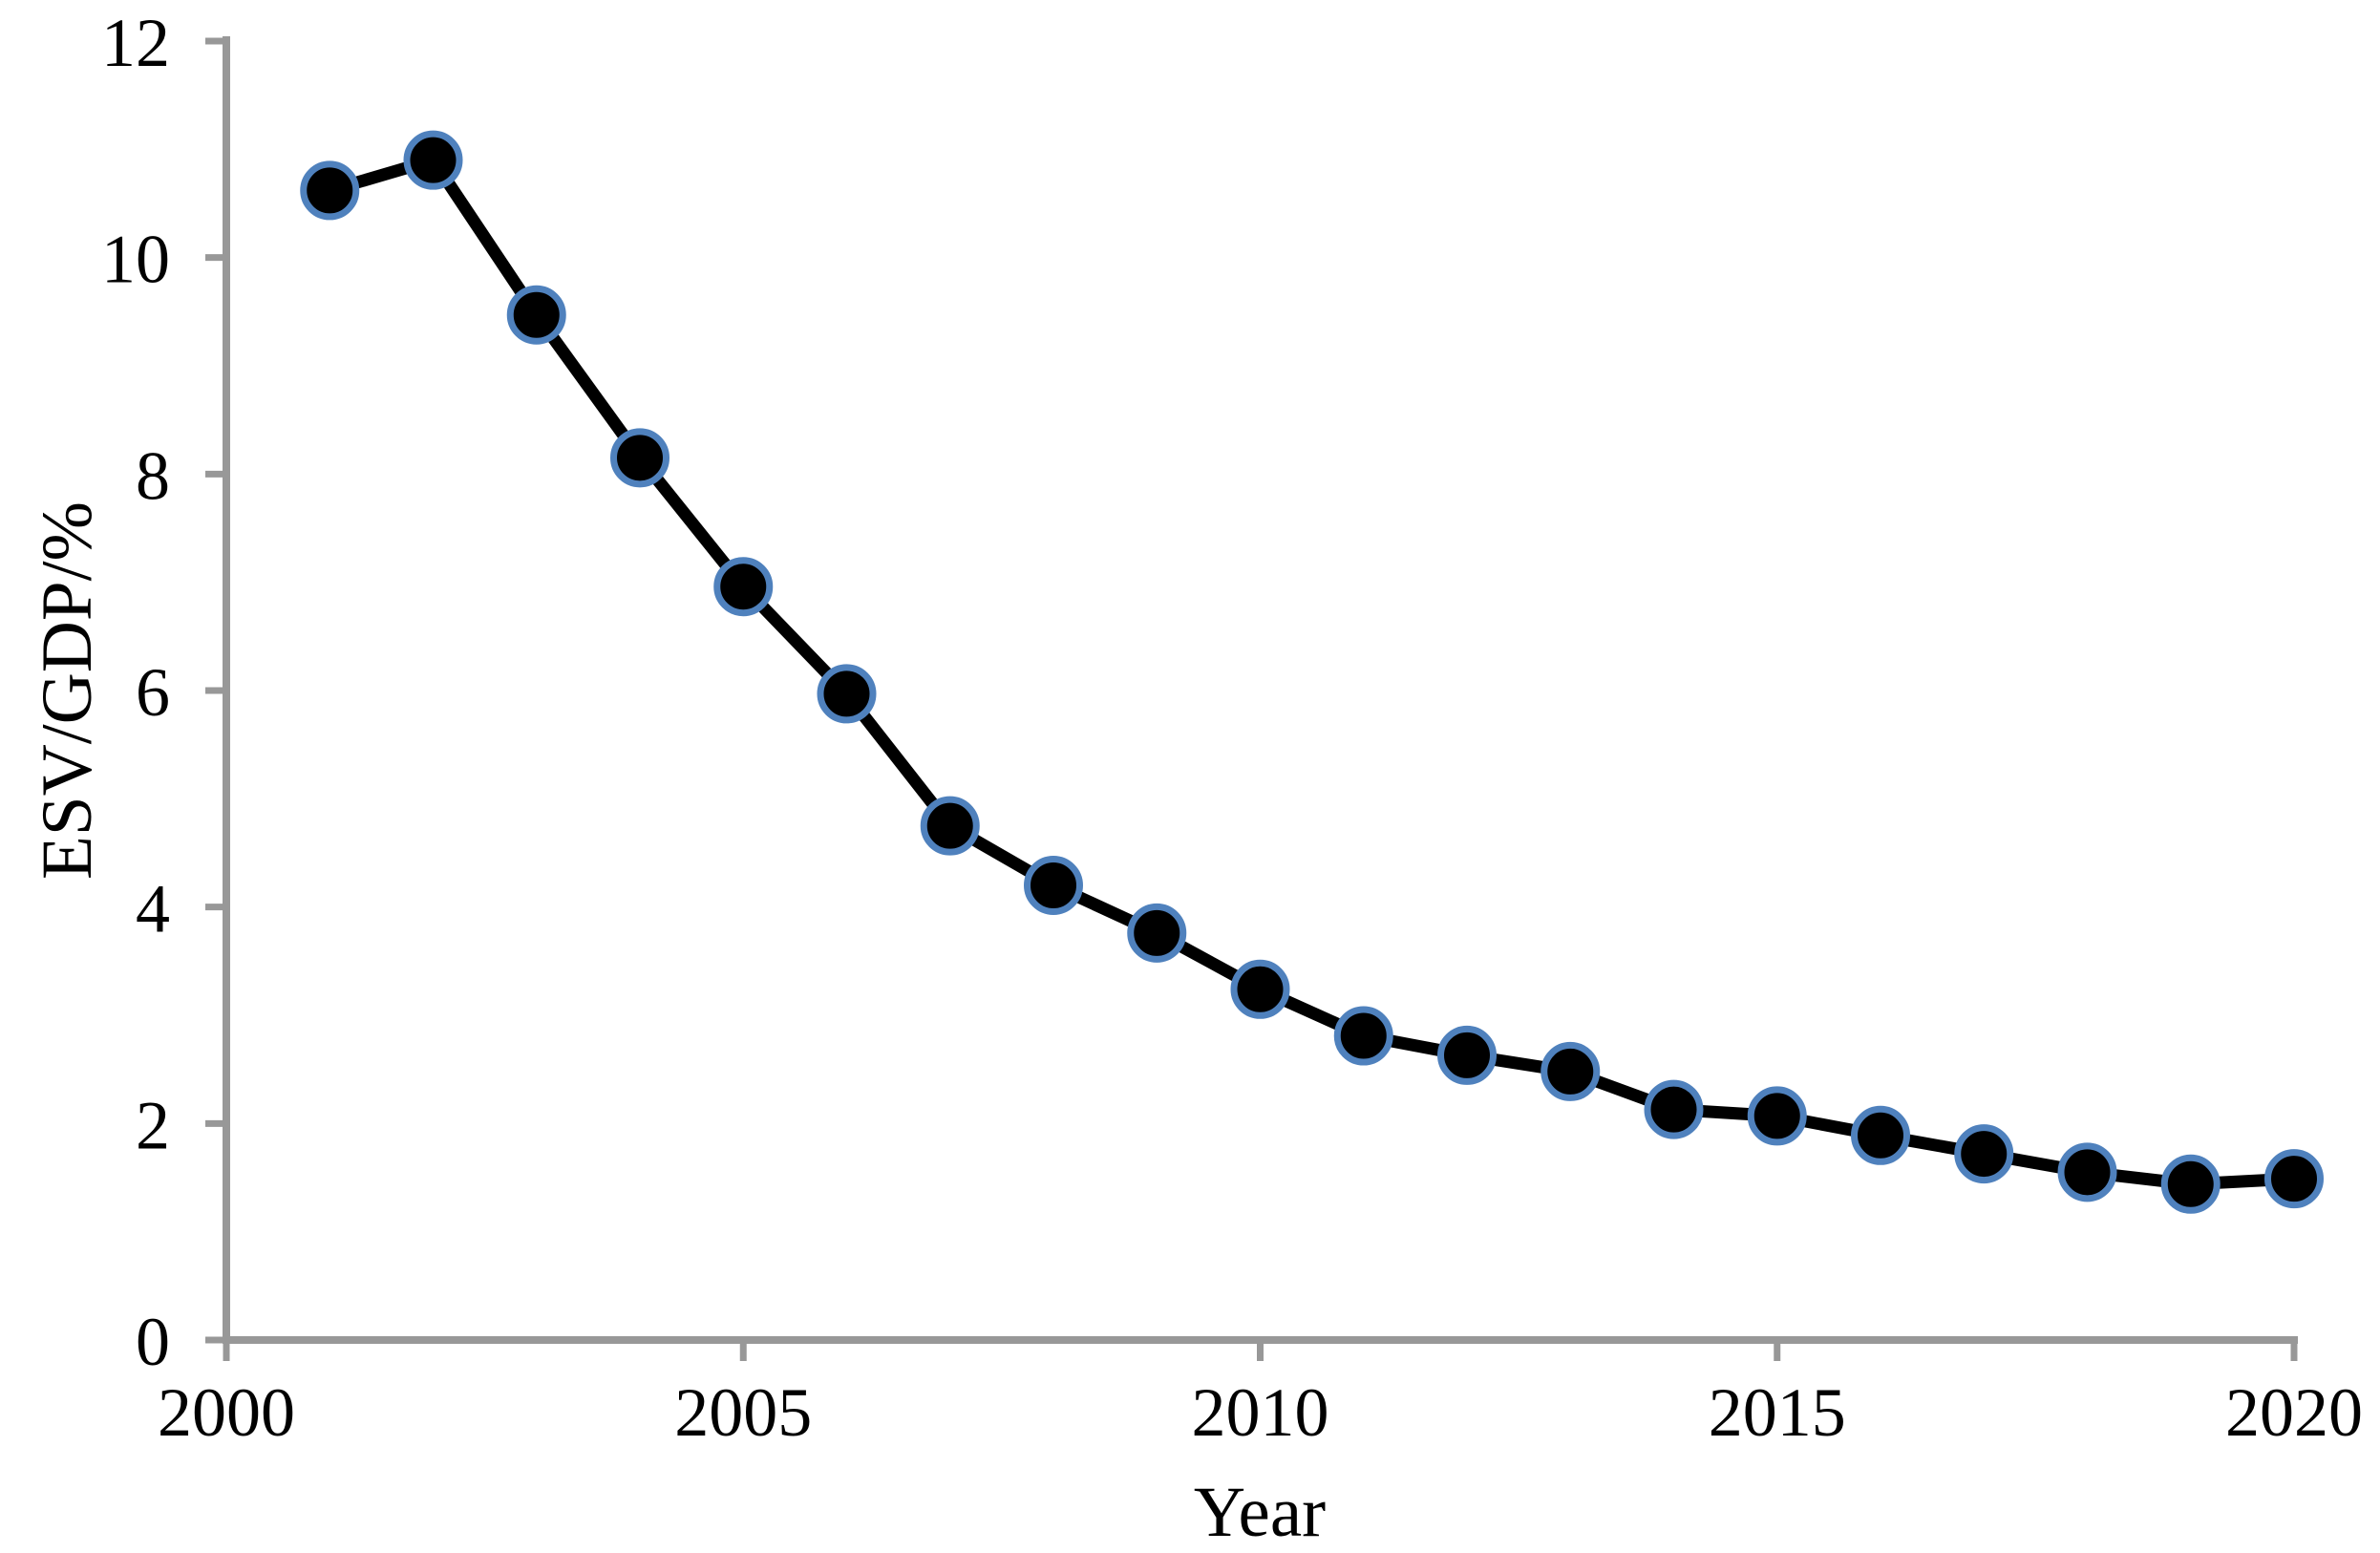  What do you see at coordinates (847, 694) in the screenshot?
I see `data-point-2006` at bounding box center [847, 694].